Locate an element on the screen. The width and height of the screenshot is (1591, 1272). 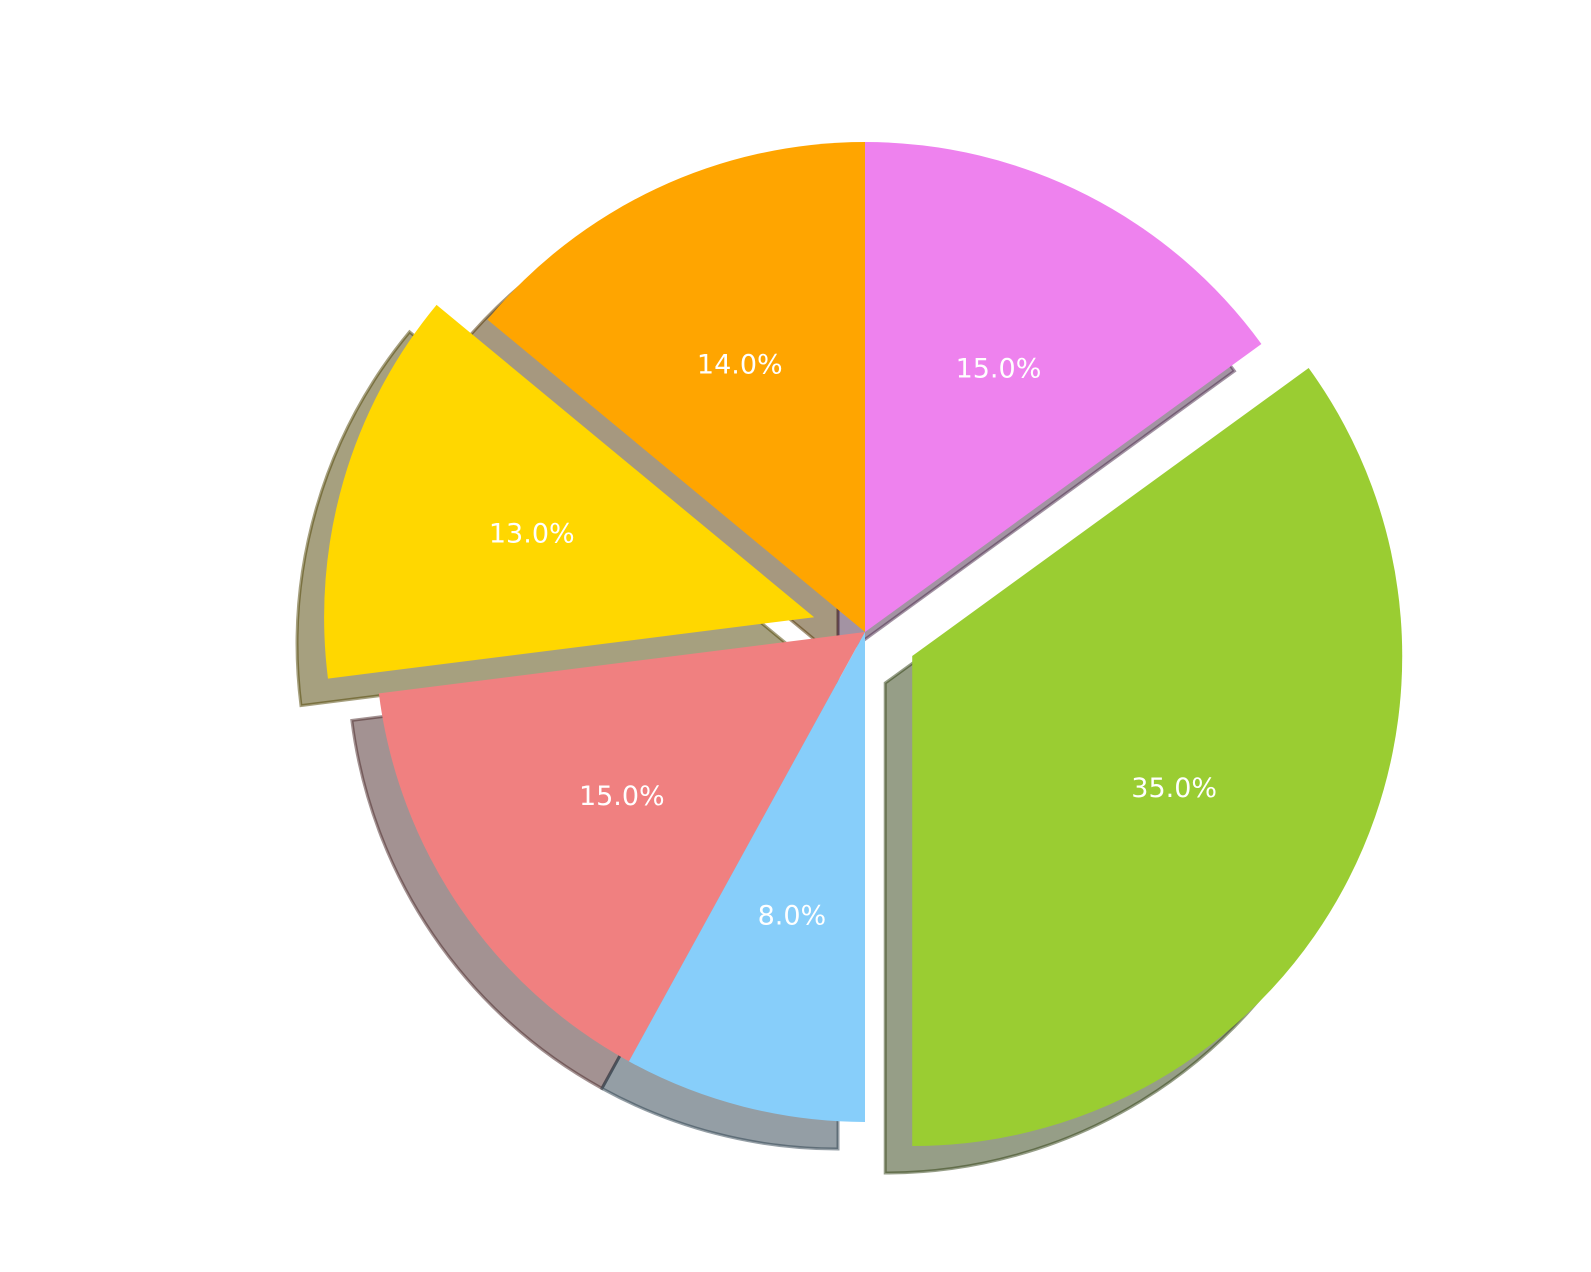
slice-label-3: 15.0% is located at coordinates (622, 796).